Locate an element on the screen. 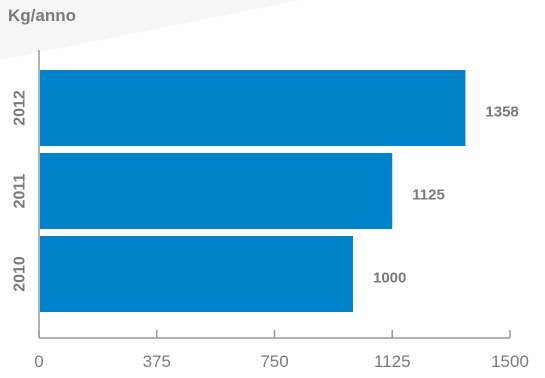 The image size is (545, 378). unit-label: Kg/anno is located at coordinates (42, 15).